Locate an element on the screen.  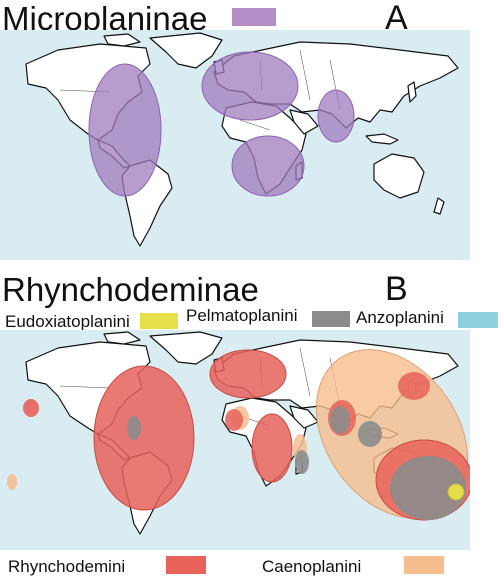
legend-swatch-pelmatoplanini is located at coordinates (331, 319).